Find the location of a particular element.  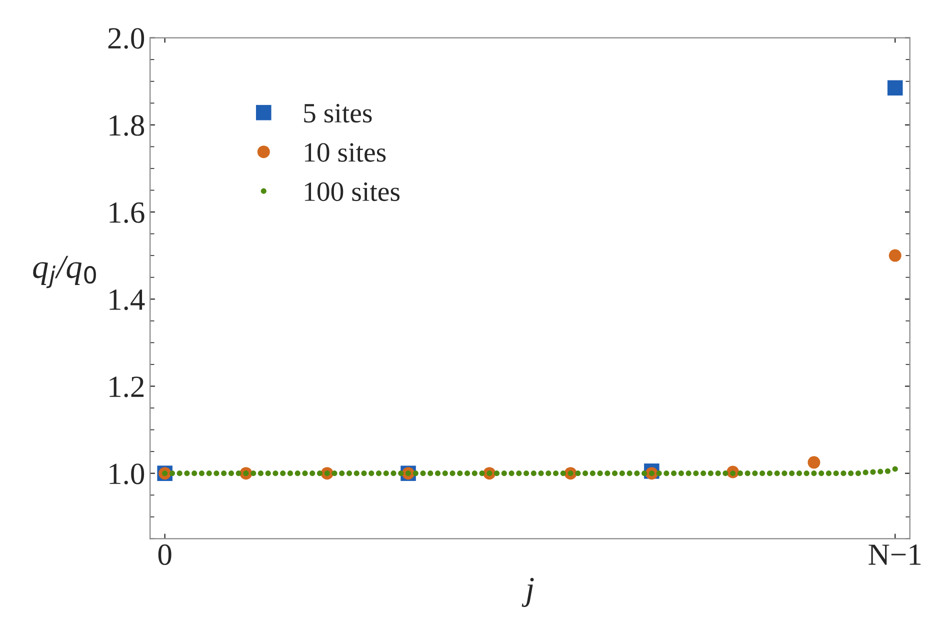

y-tick-label: 1.8 is located at coordinates (127, 125).